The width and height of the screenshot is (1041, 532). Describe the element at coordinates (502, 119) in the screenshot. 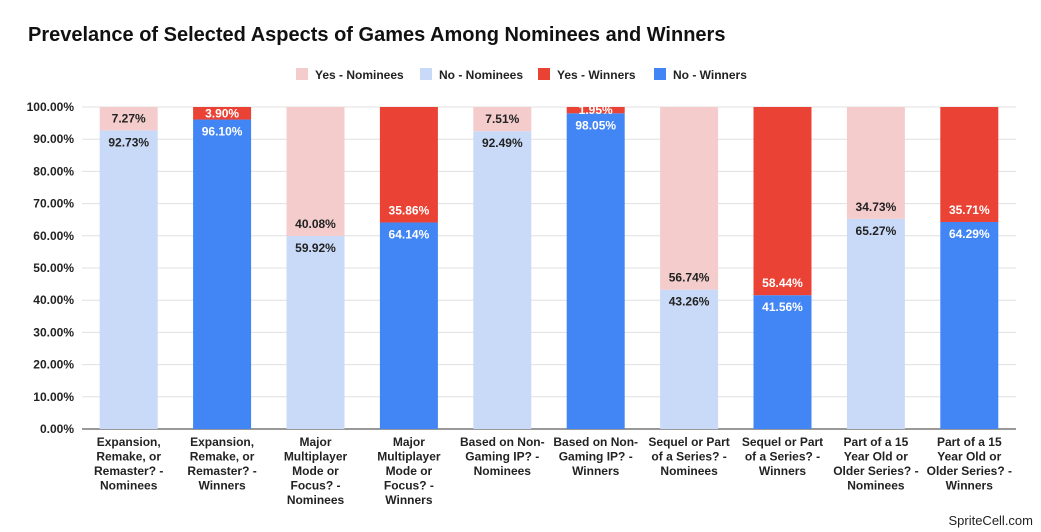

I see `data-label-yes: 7.51%` at that location.